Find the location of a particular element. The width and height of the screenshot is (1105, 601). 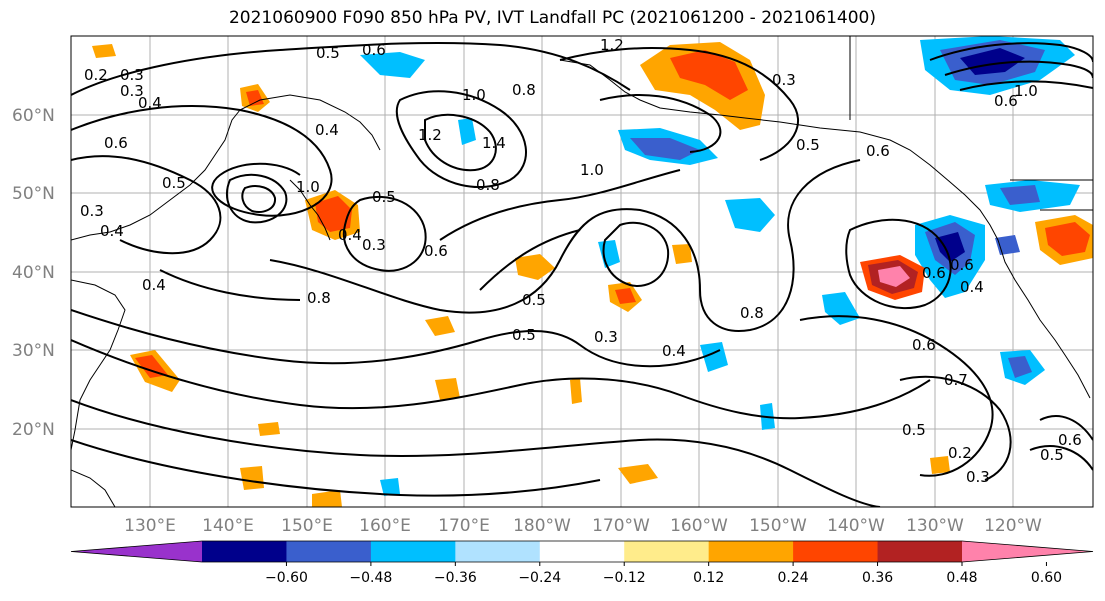

colorbar-tick-label: −0.12 is located at coordinates (624, 578).